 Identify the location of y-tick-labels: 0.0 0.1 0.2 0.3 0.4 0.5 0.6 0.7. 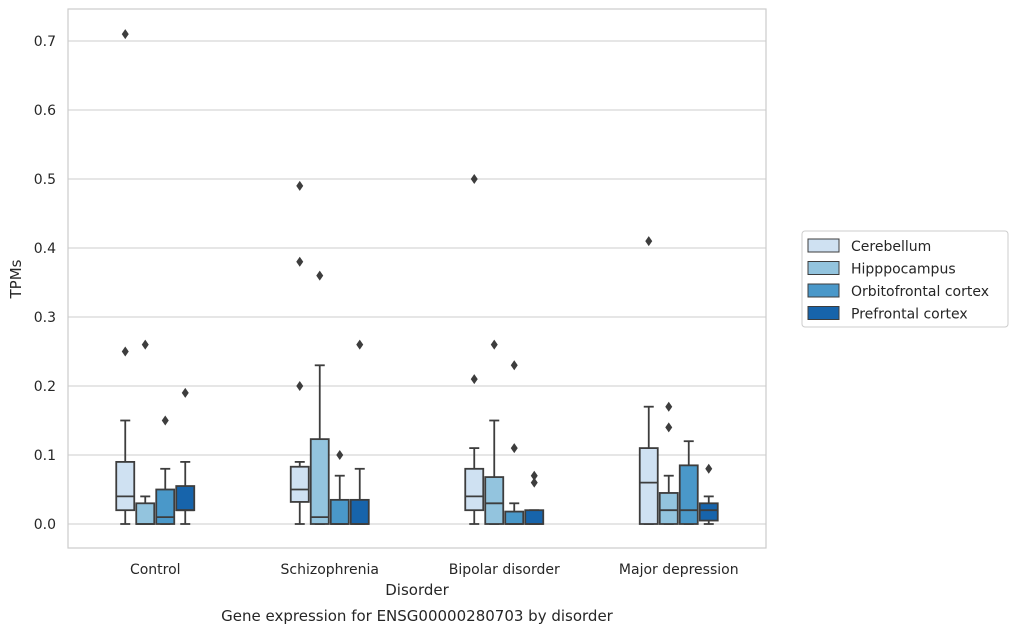
(45, 283).